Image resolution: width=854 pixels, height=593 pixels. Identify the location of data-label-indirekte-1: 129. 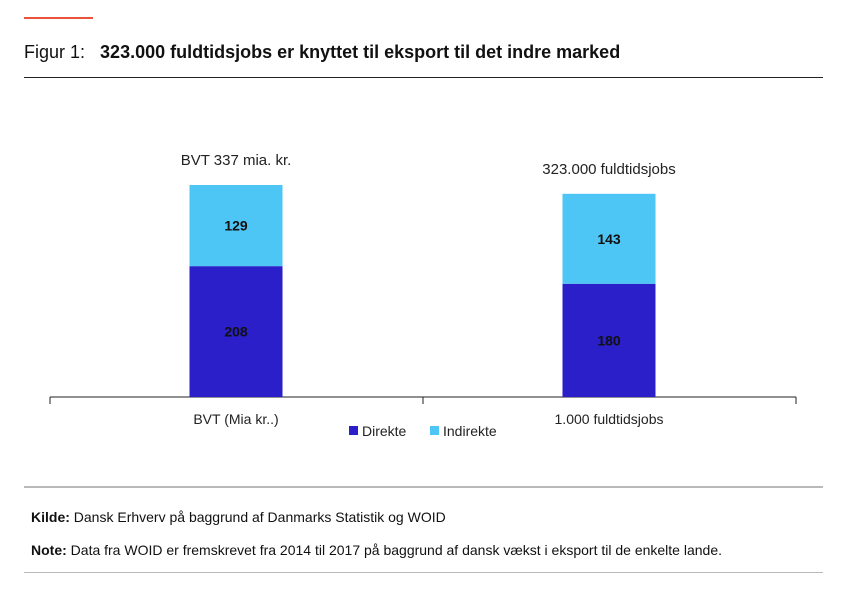
(236, 226).